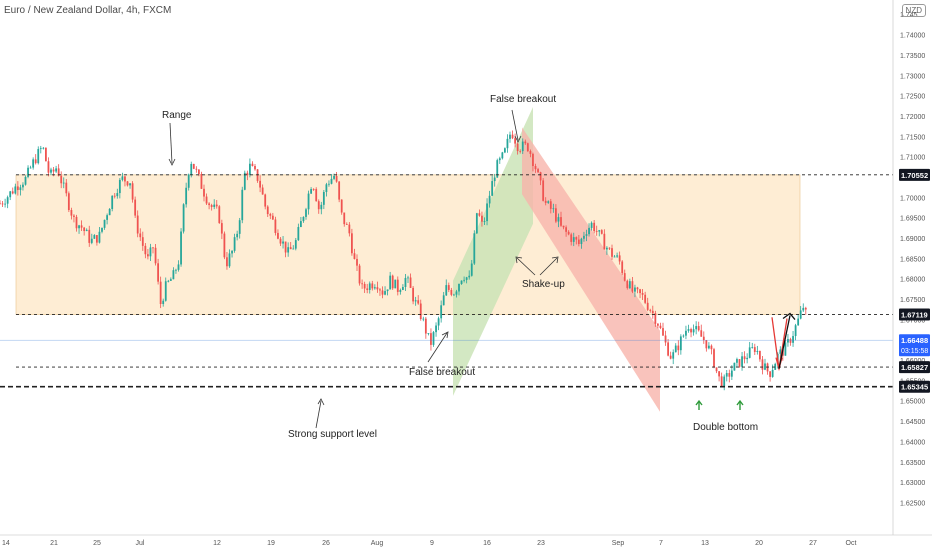 This screenshot has height=555, width=932. I want to click on x-tick-label: 12, so click(217, 543).